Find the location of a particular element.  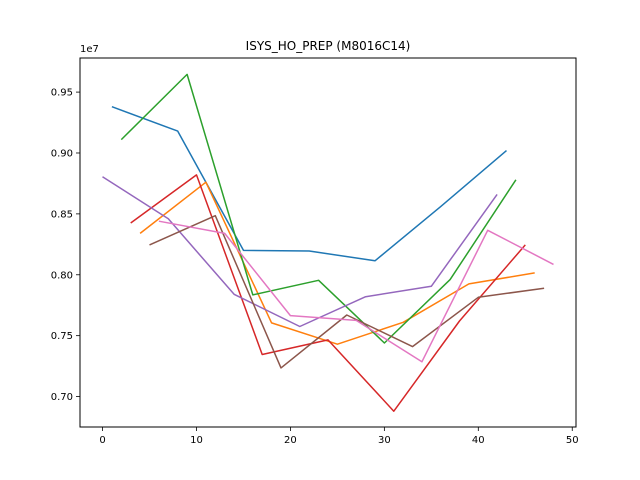

x-tick-label: 50 is located at coordinates (572, 440).